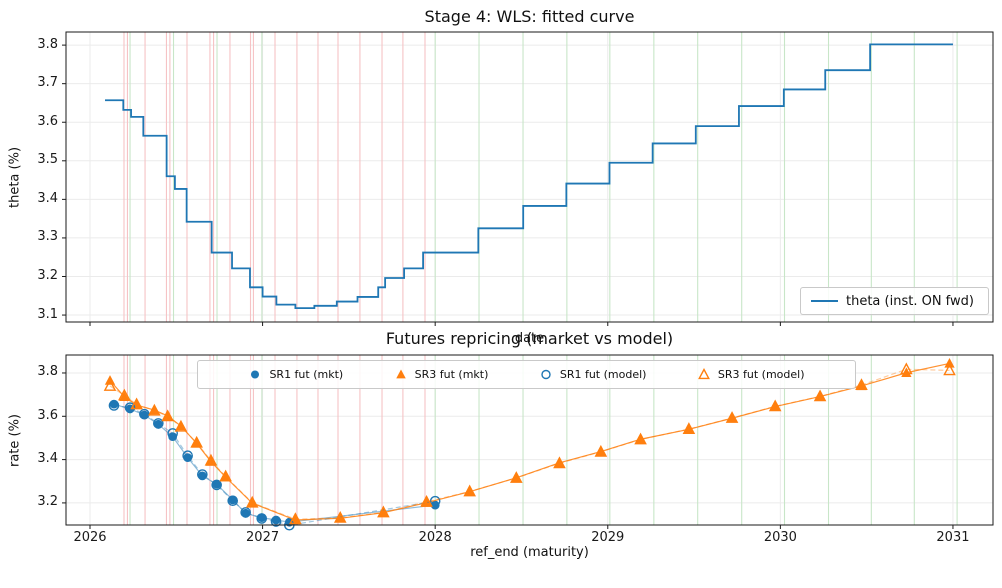  What do you see at coordinates (529, 552) in the screenshot?
I see `ref-end-axis-label: ref_end (maturity)` at bounding box center [529, 552].